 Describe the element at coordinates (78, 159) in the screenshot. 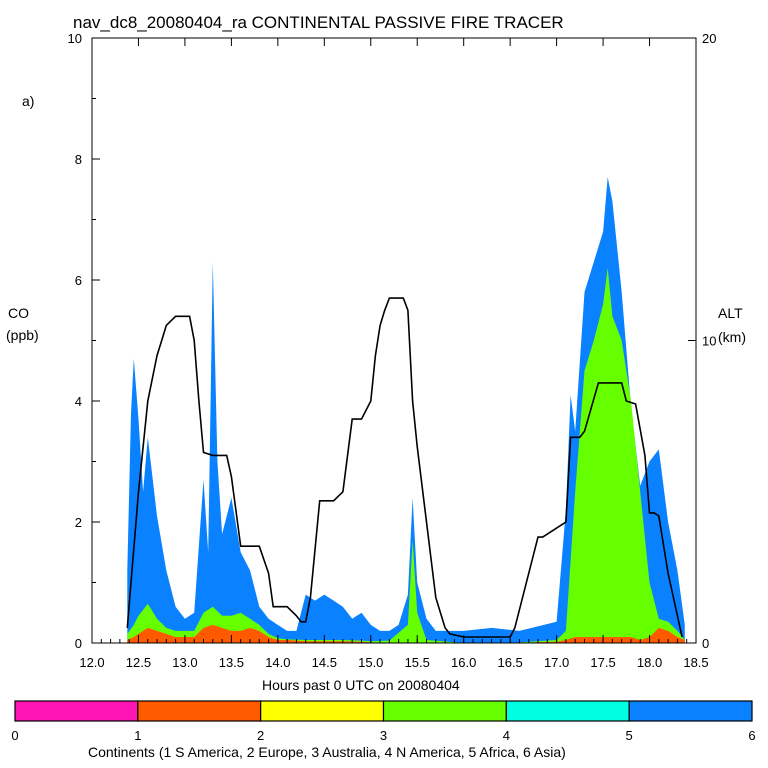

I see `y-tick-label: 8` at that location.